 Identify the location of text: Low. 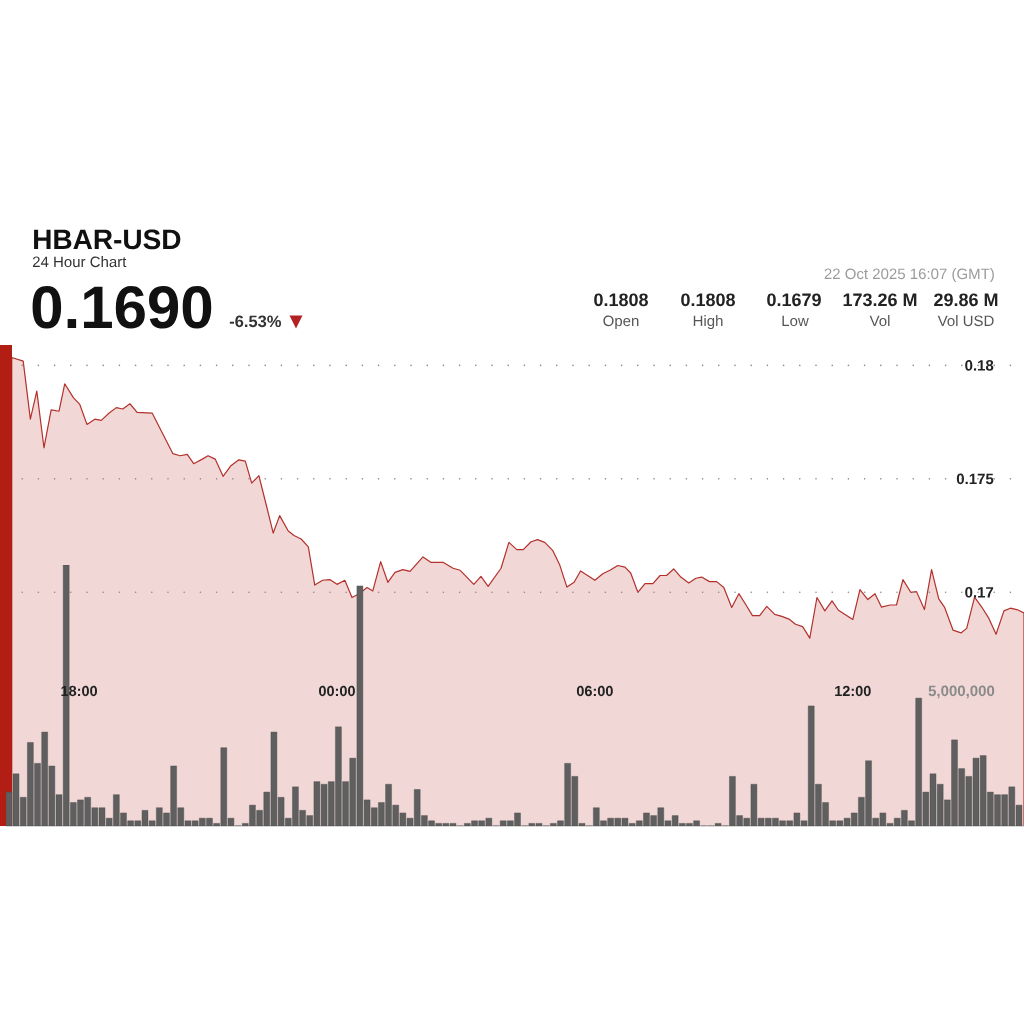
(795, 321).